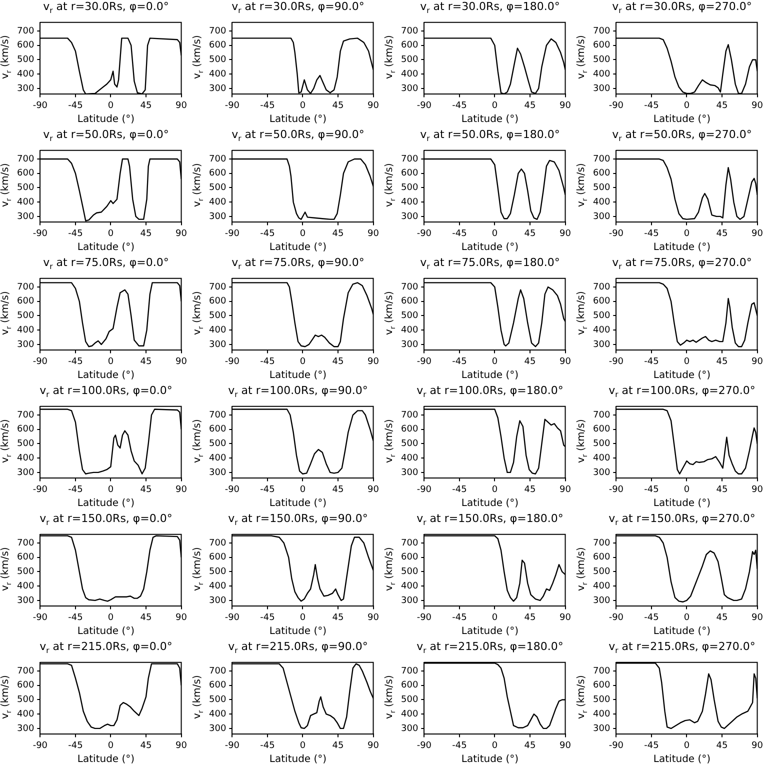 This screenshot has height=768, width=768. I want to click on chart-title: v$_{r}$ at r=150.0Rs, φ=180.0°, so click(490, 520).